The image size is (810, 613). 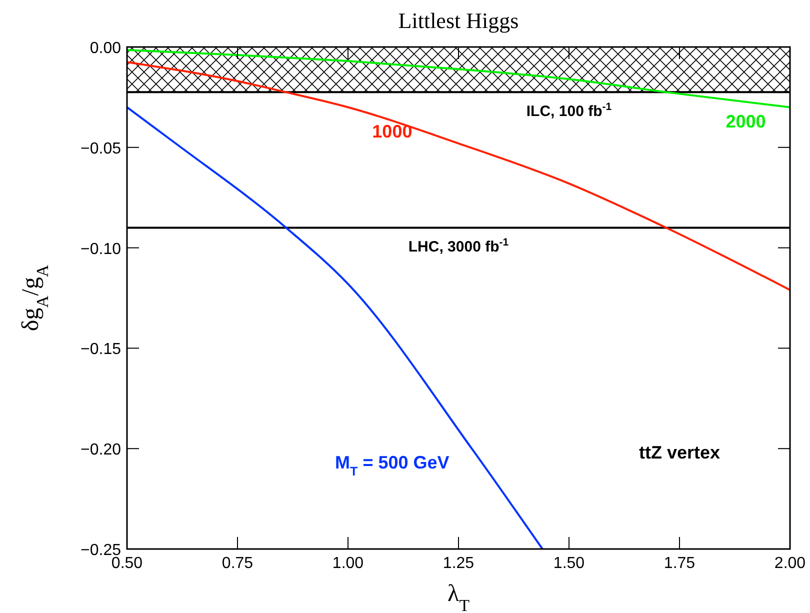 I want to click on x-tick-label: 0.50, so click(x=127, y=563).